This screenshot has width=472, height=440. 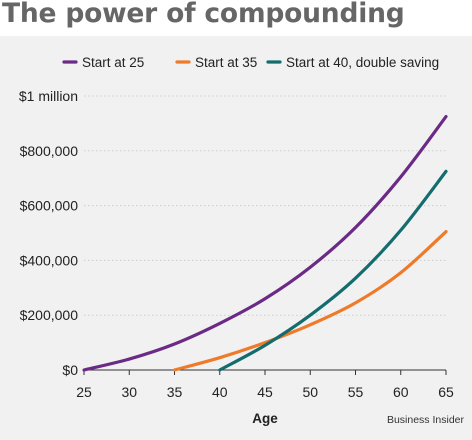 What do you see at coordinates (49, 206) in the screenshot?
I see `y-tick-label: $600,000` at bounding box center [49, 206].